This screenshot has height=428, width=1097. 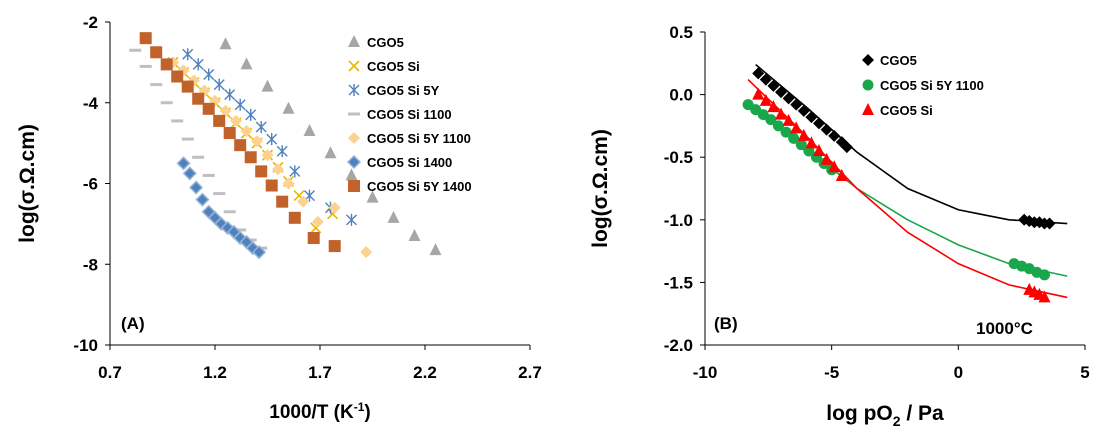 What do you see at coordinates (831, 372) in the screenshot?
I see `x-tick-label: -5` at bounding box center [831, 372].